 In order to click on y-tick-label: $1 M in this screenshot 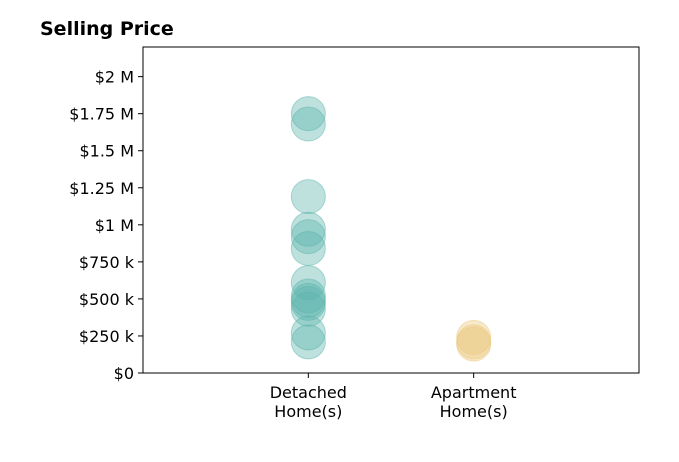, I will do `click(114, 225)`.